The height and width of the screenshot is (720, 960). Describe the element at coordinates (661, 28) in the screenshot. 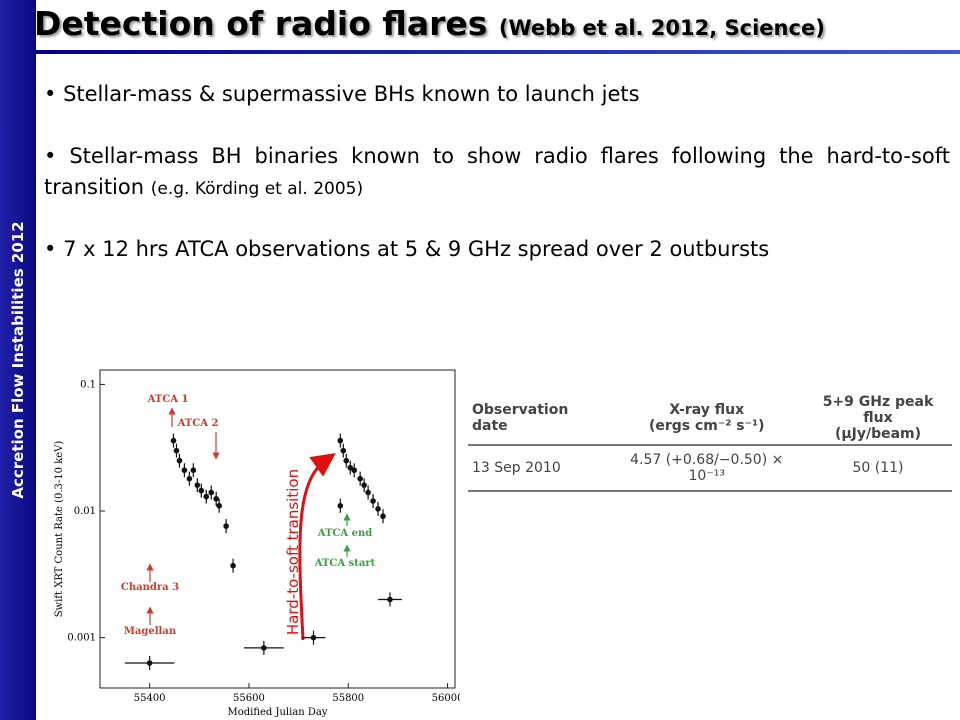

I see `citation: (Webb et al. 2012, Science)` at that location.